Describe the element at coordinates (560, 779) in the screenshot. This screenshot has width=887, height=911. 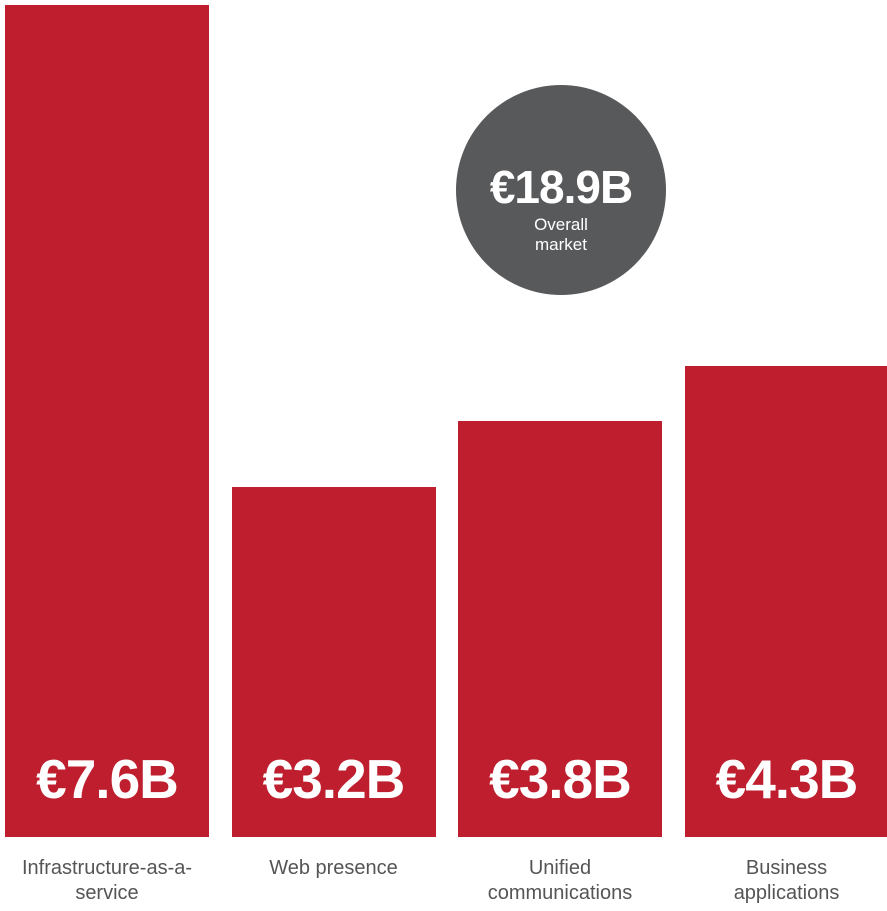
I see `value-label: €3.8B` at that location.